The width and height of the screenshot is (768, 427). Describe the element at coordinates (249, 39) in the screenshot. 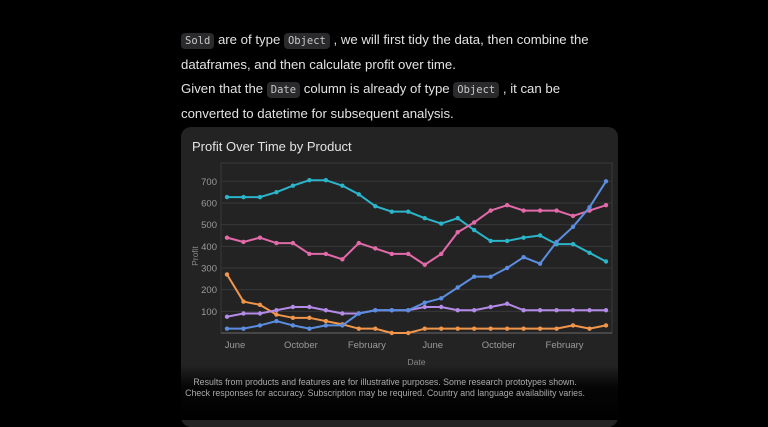

I see `prose-text: are of type` at that location.